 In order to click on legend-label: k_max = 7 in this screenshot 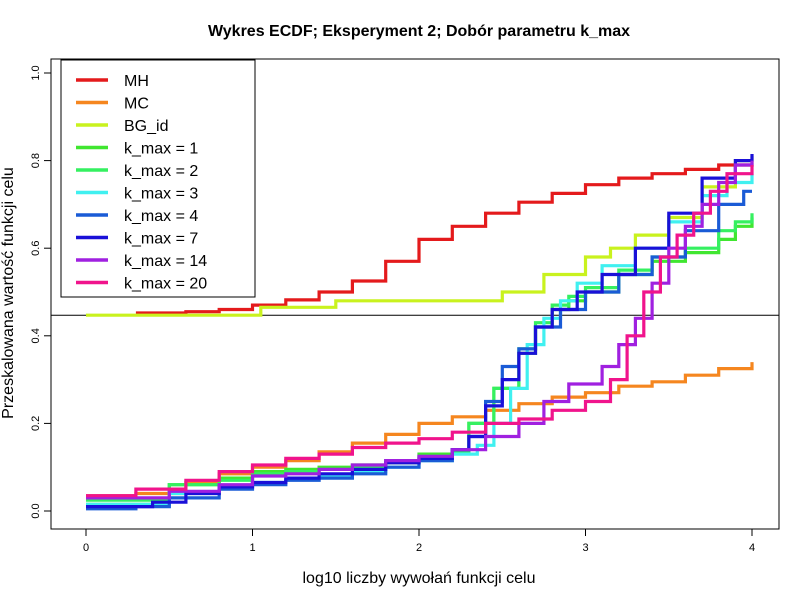, I will do `click(161, 239)`.